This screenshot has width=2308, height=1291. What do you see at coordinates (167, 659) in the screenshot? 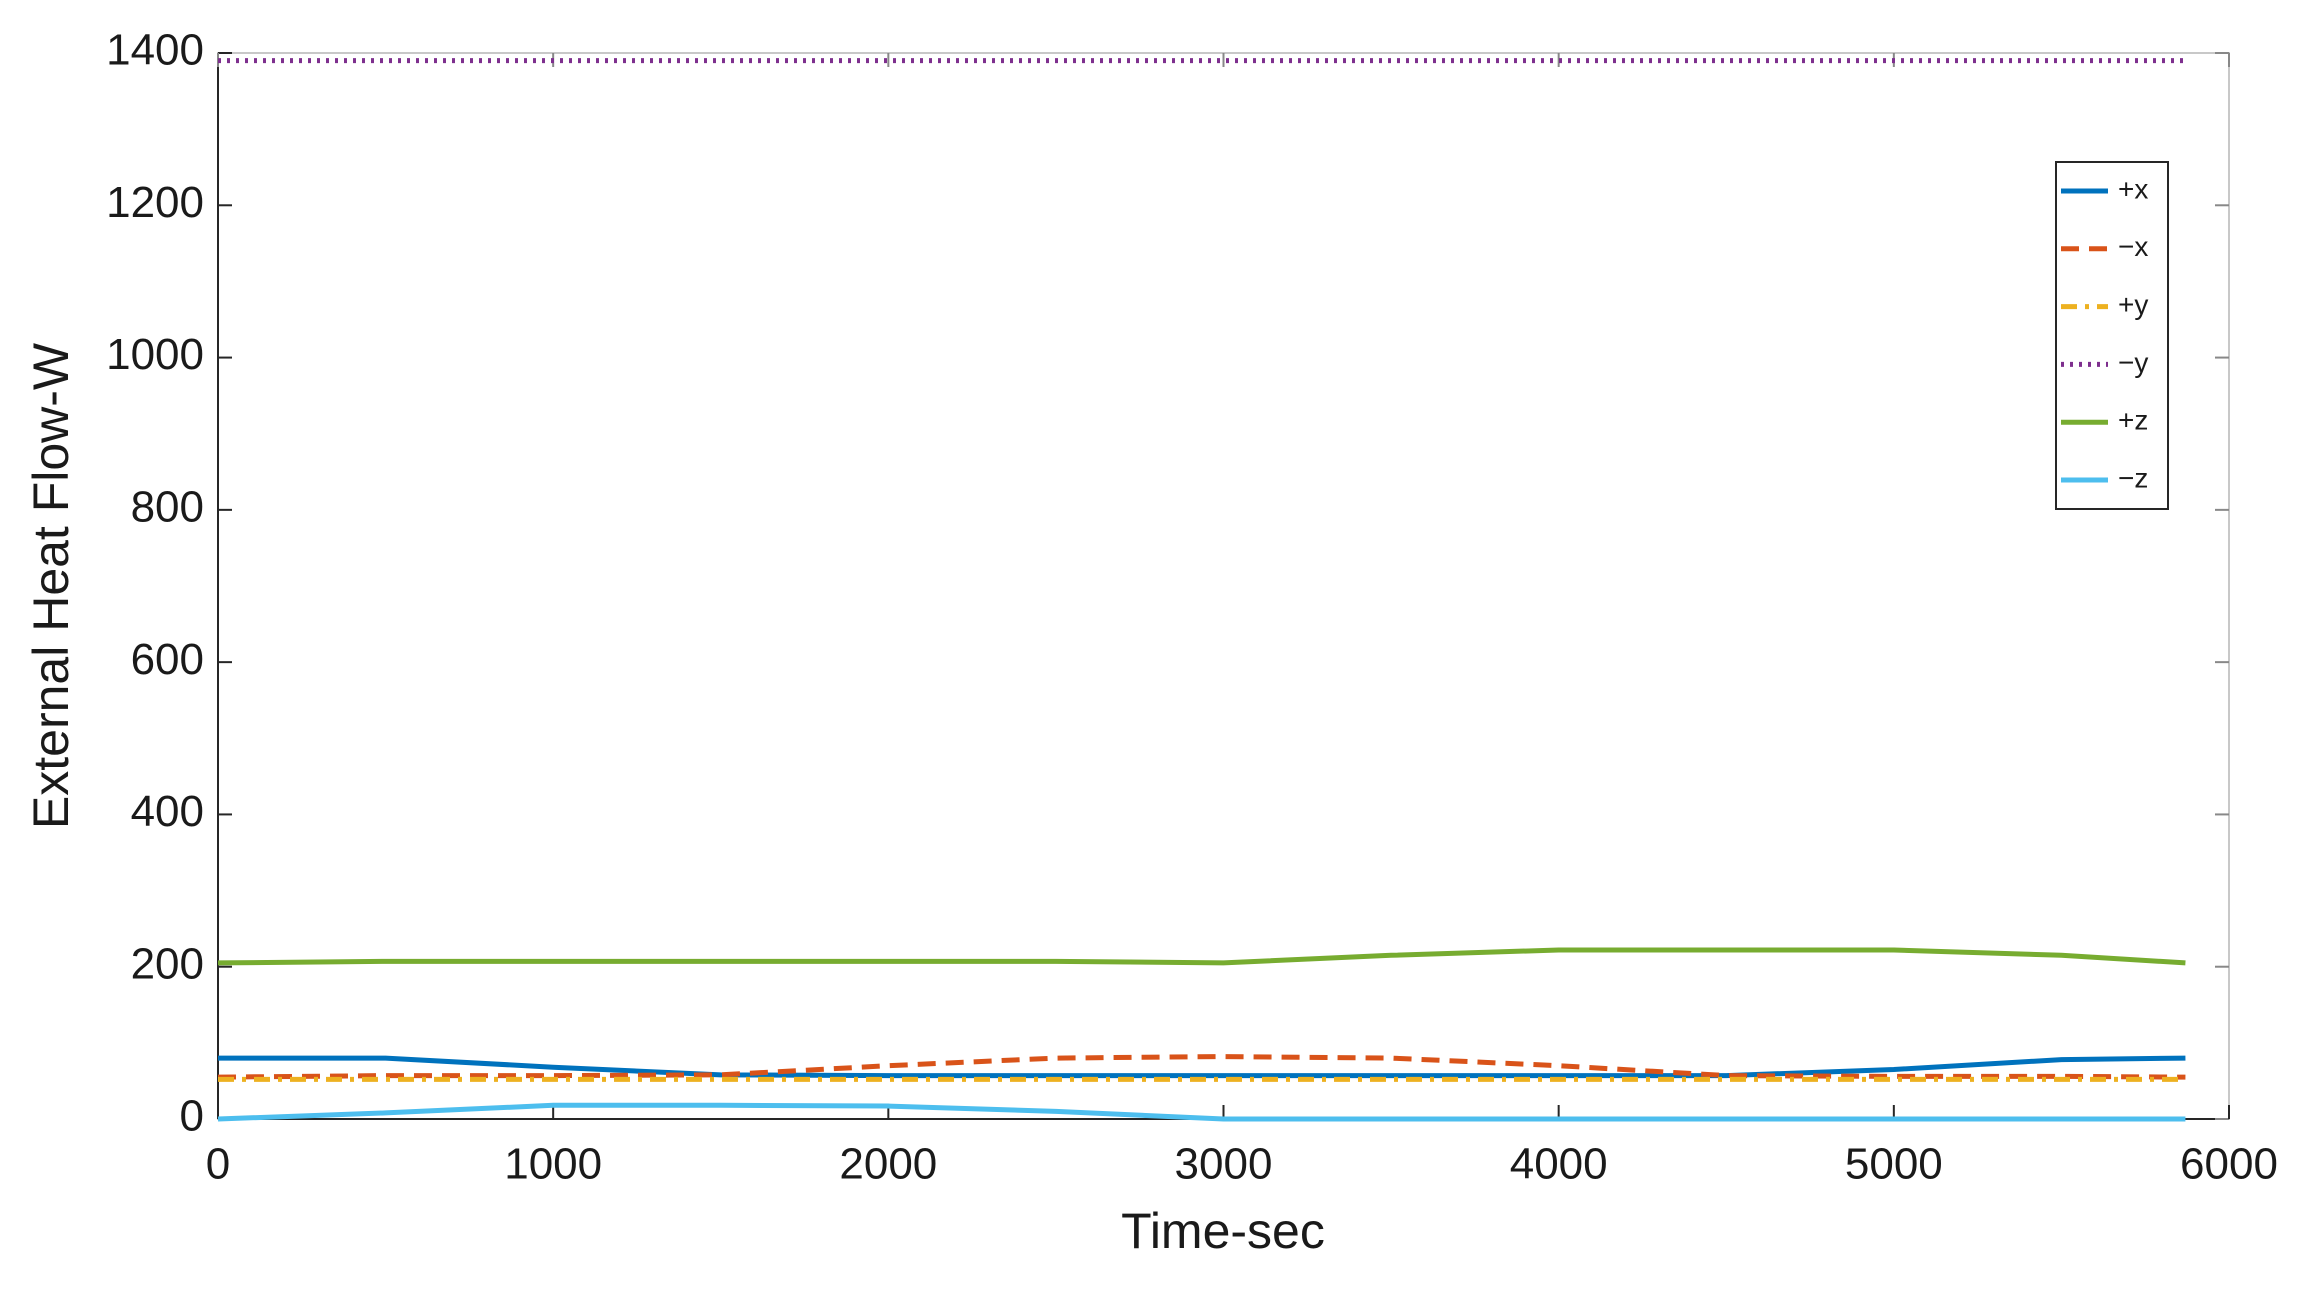
I see `y-tick-label: 600` at bounding box center [167, 659].